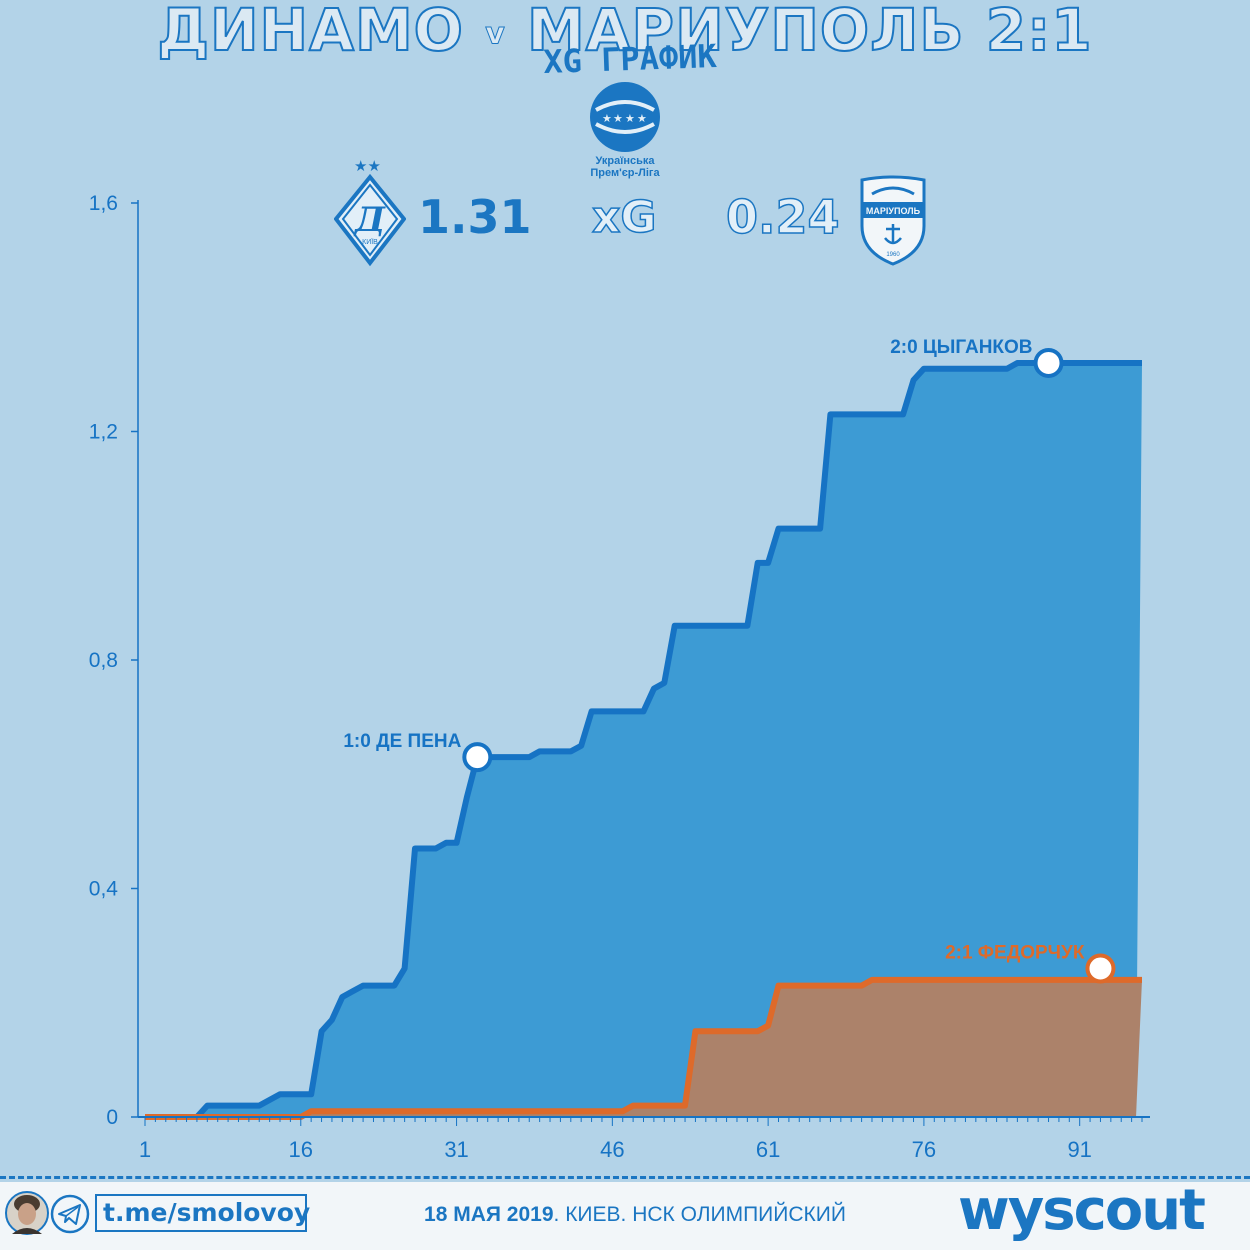 This screenshot has height=1250, width=1250. What do you see at coordinates (456, 1149) in the screenshot?
I see `x-tick-label: 31` at bounding box center [456, 1149].